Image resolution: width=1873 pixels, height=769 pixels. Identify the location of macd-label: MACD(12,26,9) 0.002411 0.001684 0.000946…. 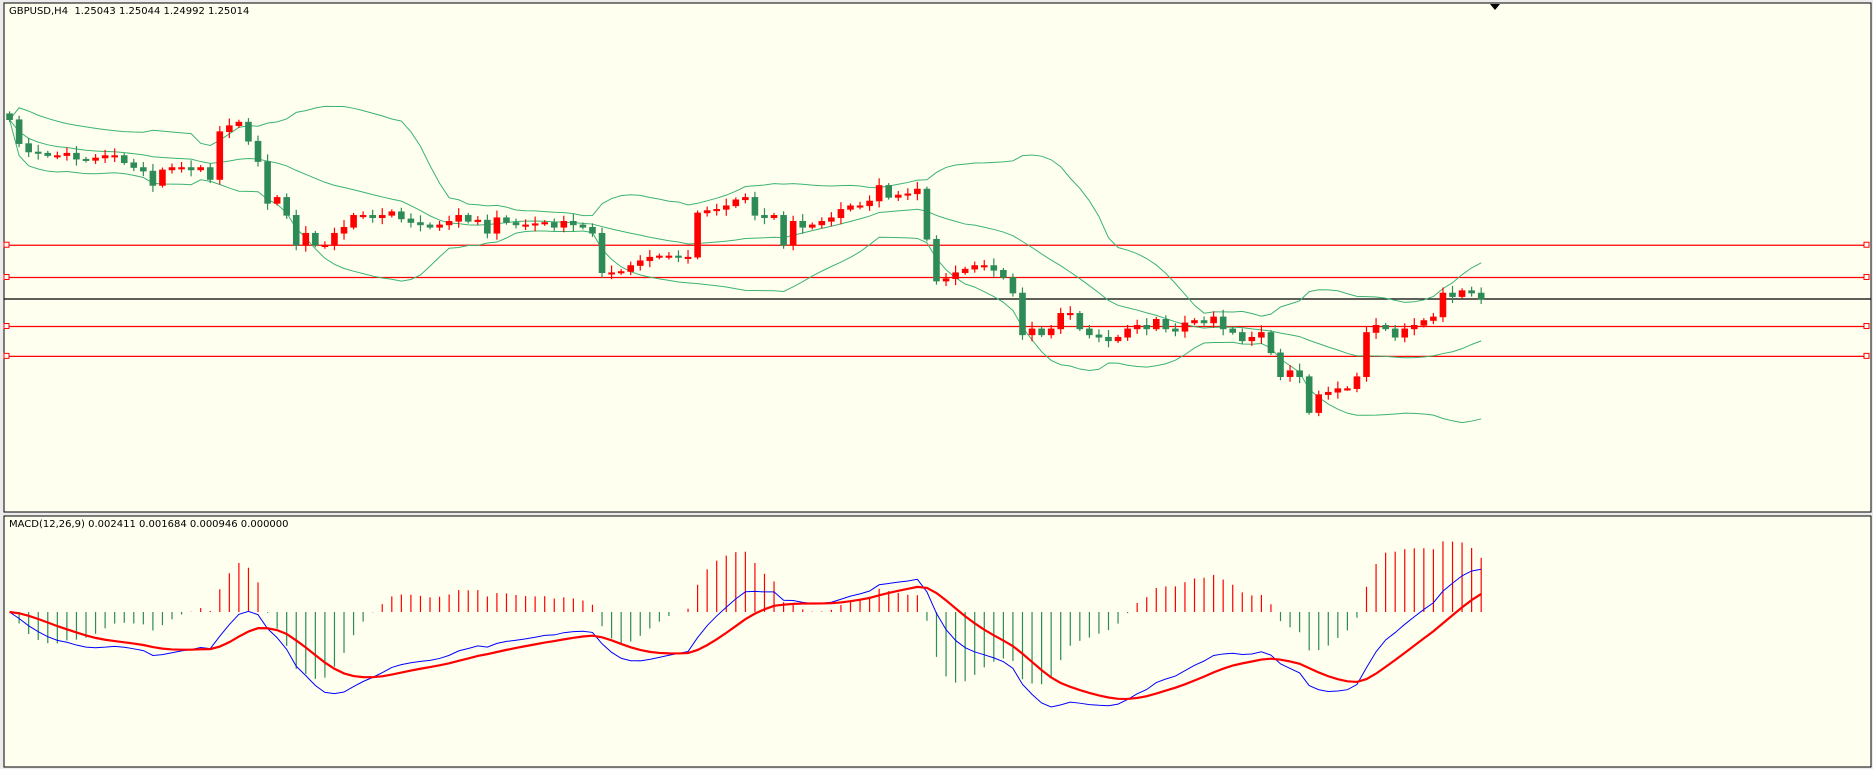
(149, 524).